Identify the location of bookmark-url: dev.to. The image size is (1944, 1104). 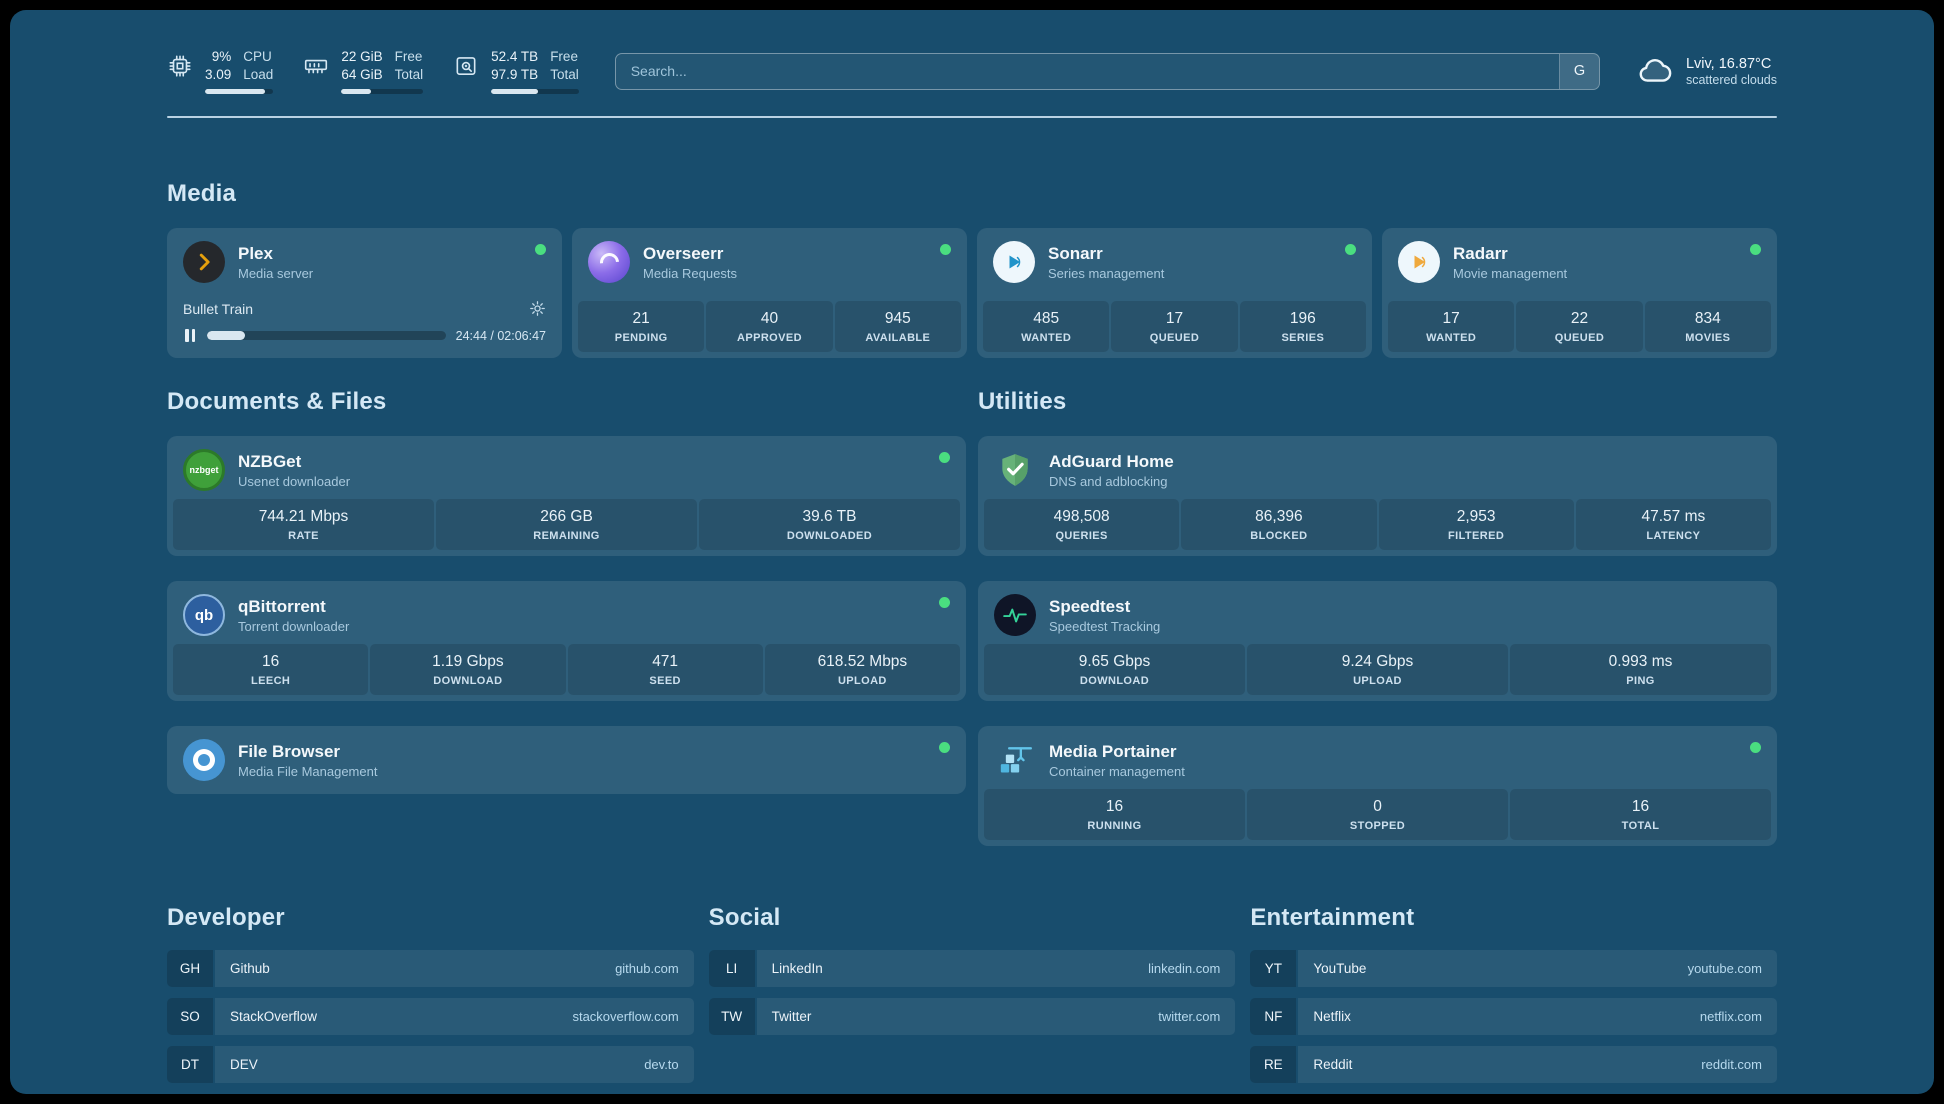
(661, 1065).